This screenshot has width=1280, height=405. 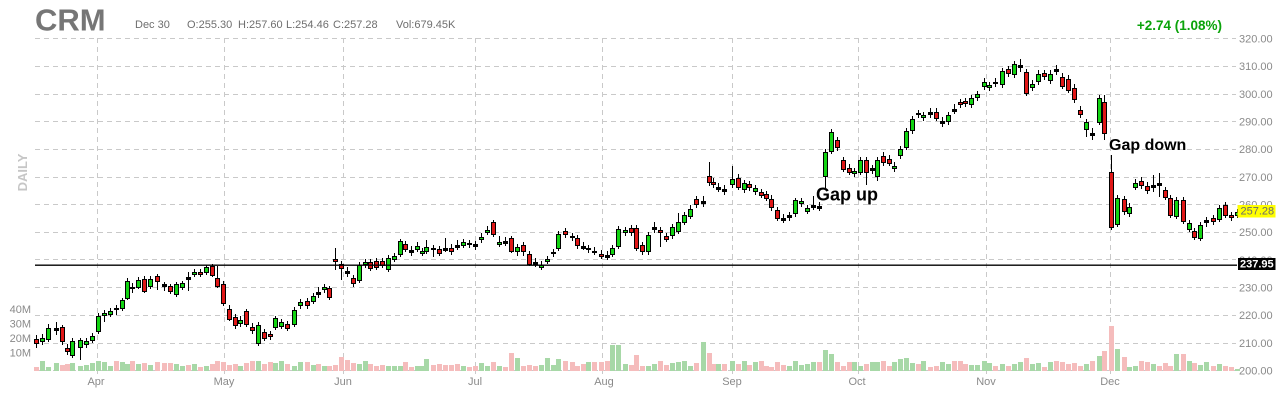 What do you see at coordinates (95, 382) in the screenshot?
I see `svg-text: Apr` at bounding box center [95, 382].